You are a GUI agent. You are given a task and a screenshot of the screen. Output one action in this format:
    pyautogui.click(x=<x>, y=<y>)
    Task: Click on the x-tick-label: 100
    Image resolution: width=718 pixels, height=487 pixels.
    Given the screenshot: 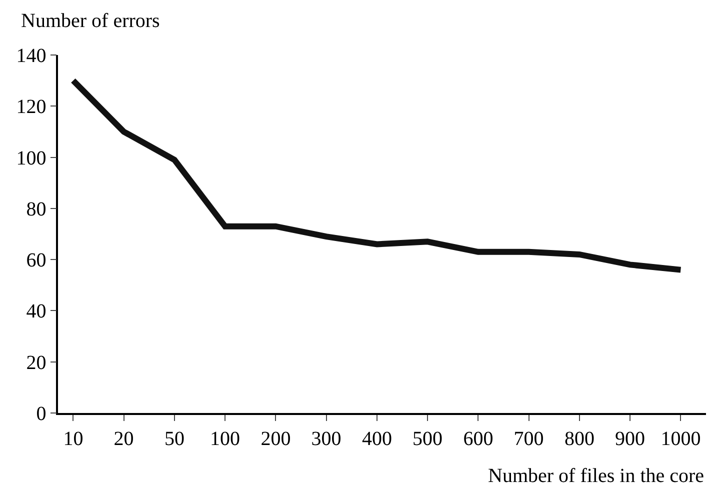 What is the action you would take?
    pyautogui.click(x=225, y=439)
    